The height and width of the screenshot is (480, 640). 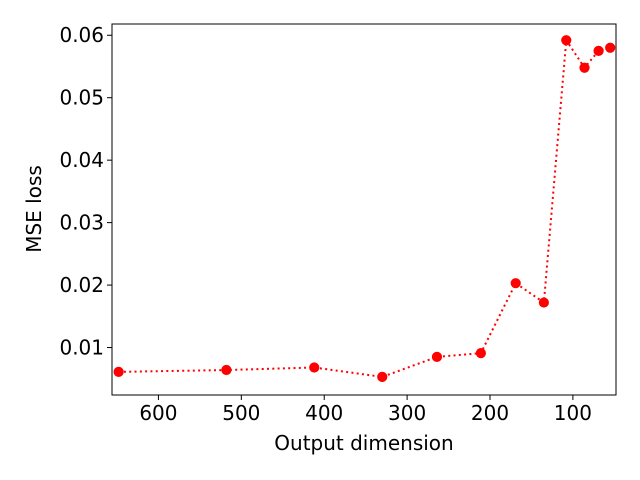 What do you see at coordinates (81, 35) in the screenshot?
I see `y-tick-label: 0.06` at bounding box center [81, 35].